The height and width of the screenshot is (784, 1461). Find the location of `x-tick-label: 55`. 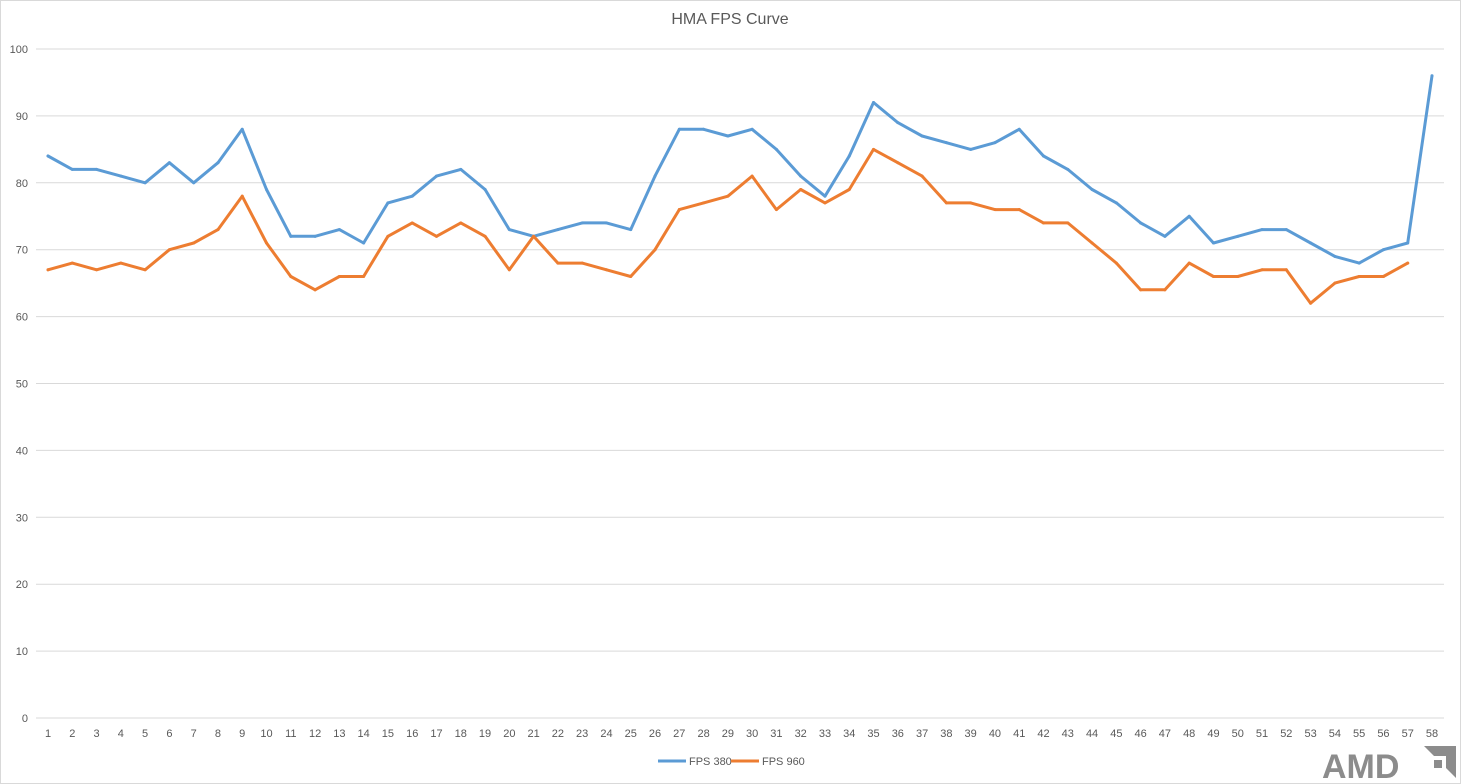

x-tick-label: 55 is located at coordinates (1359, 734).